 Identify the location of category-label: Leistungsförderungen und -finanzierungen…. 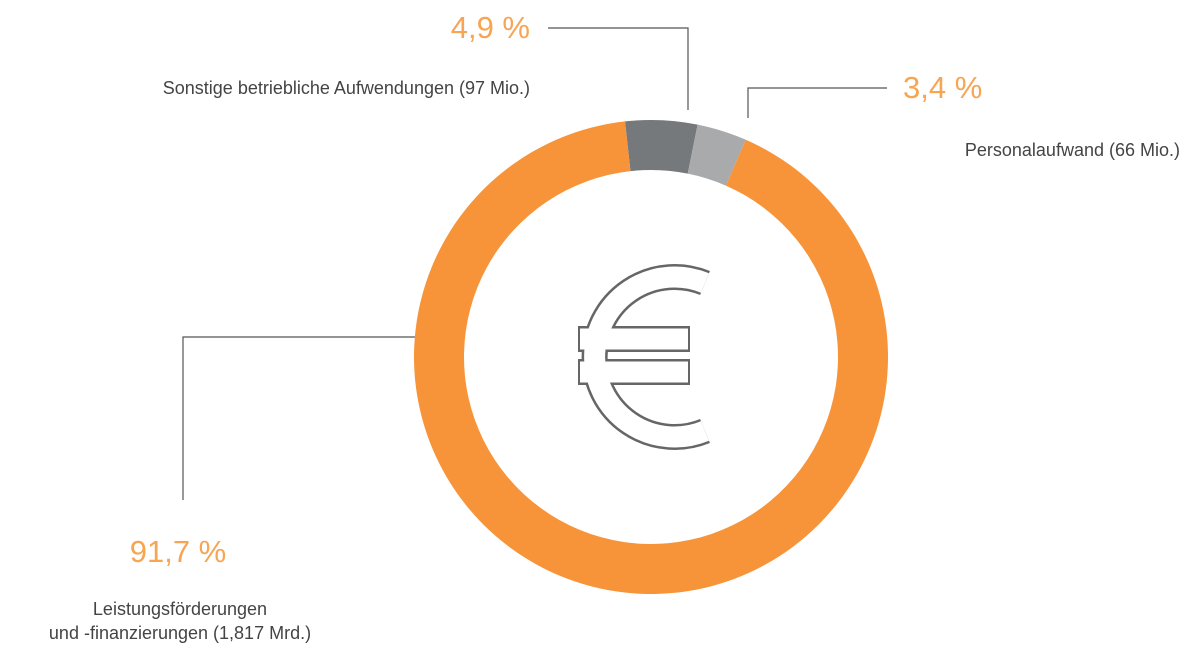
(180, 621).